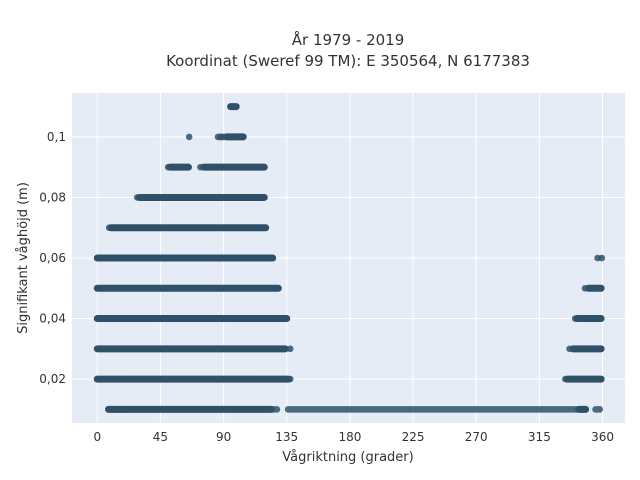 The image size is (640, 480). What do you see at coordinates (52, 319) in the screenshot?
I see `y-tick-label: 0,04` at bounding box center [52, 319].